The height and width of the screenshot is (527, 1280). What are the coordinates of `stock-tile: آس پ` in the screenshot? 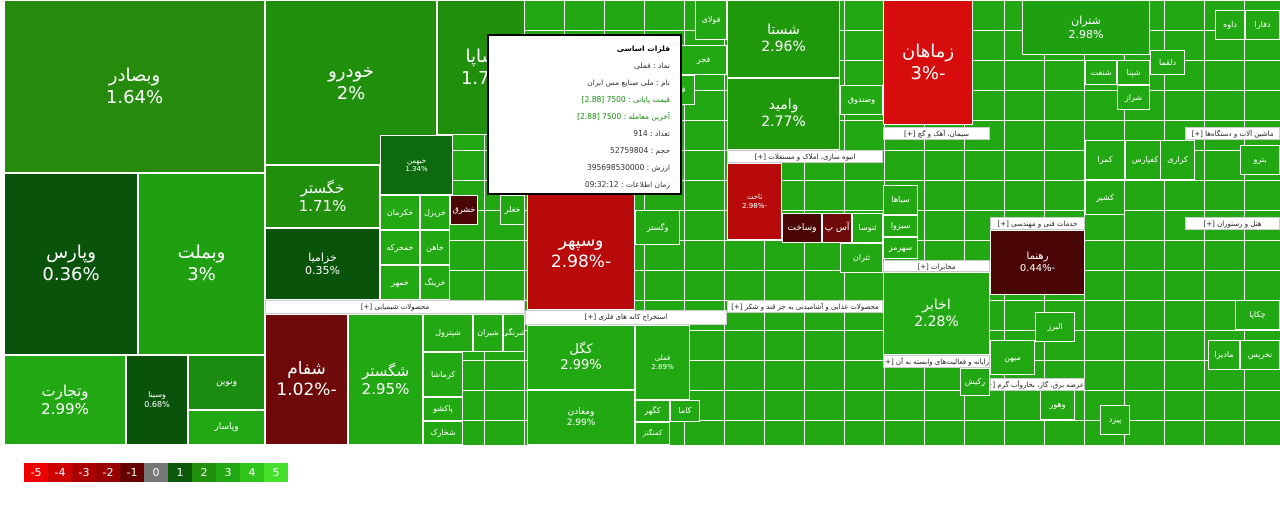 It's located at (837, 228).